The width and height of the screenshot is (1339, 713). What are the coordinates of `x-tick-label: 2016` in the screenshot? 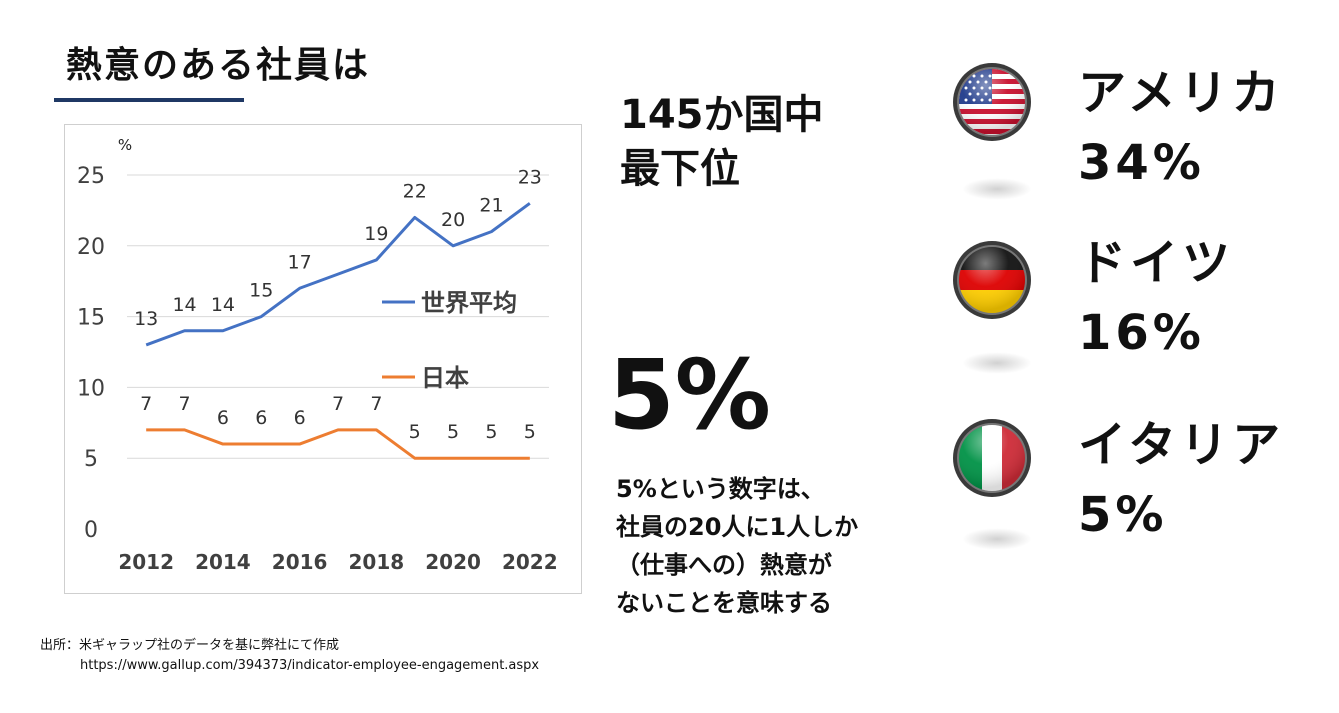 It's located at (300, 562).